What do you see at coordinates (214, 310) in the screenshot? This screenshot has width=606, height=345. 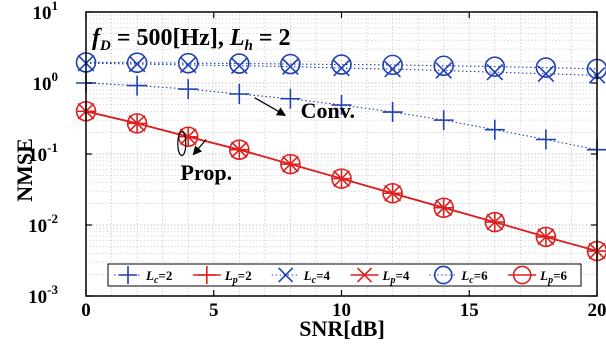 I see `x-tick-label: 5` at bounding box center [214, 310].